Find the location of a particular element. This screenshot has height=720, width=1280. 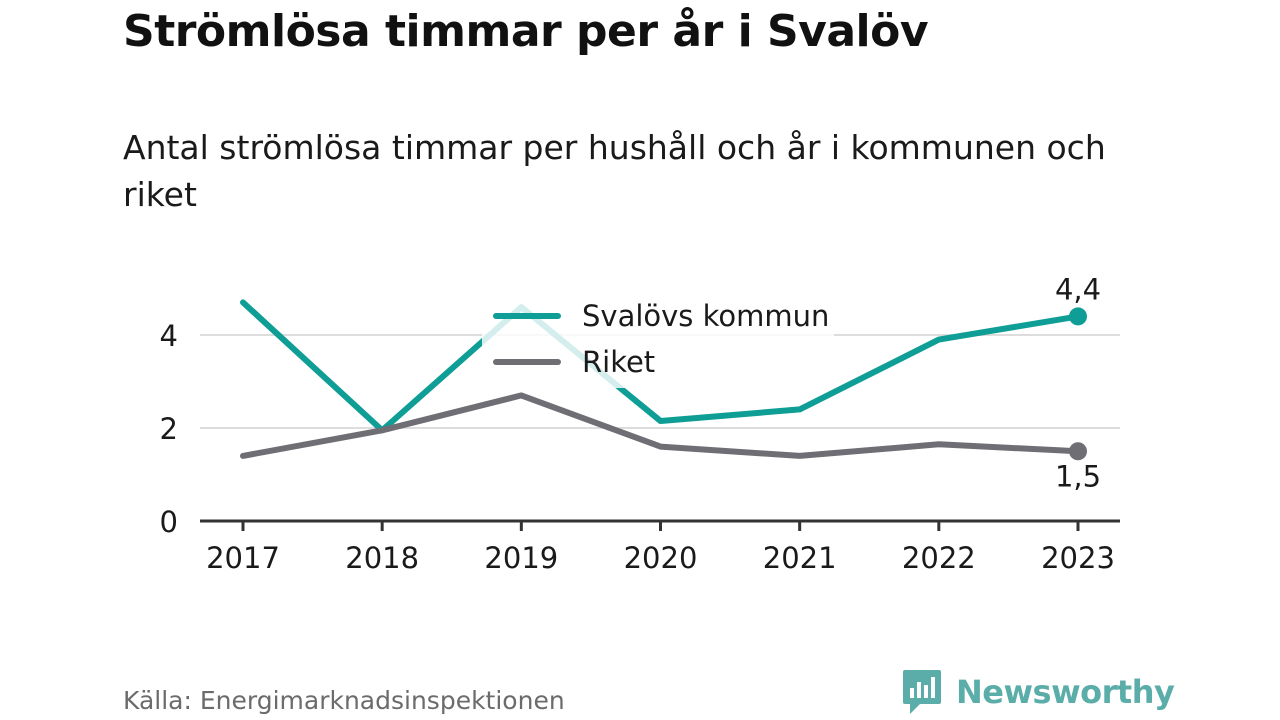

legend-background is located at coordinates (658, 340).